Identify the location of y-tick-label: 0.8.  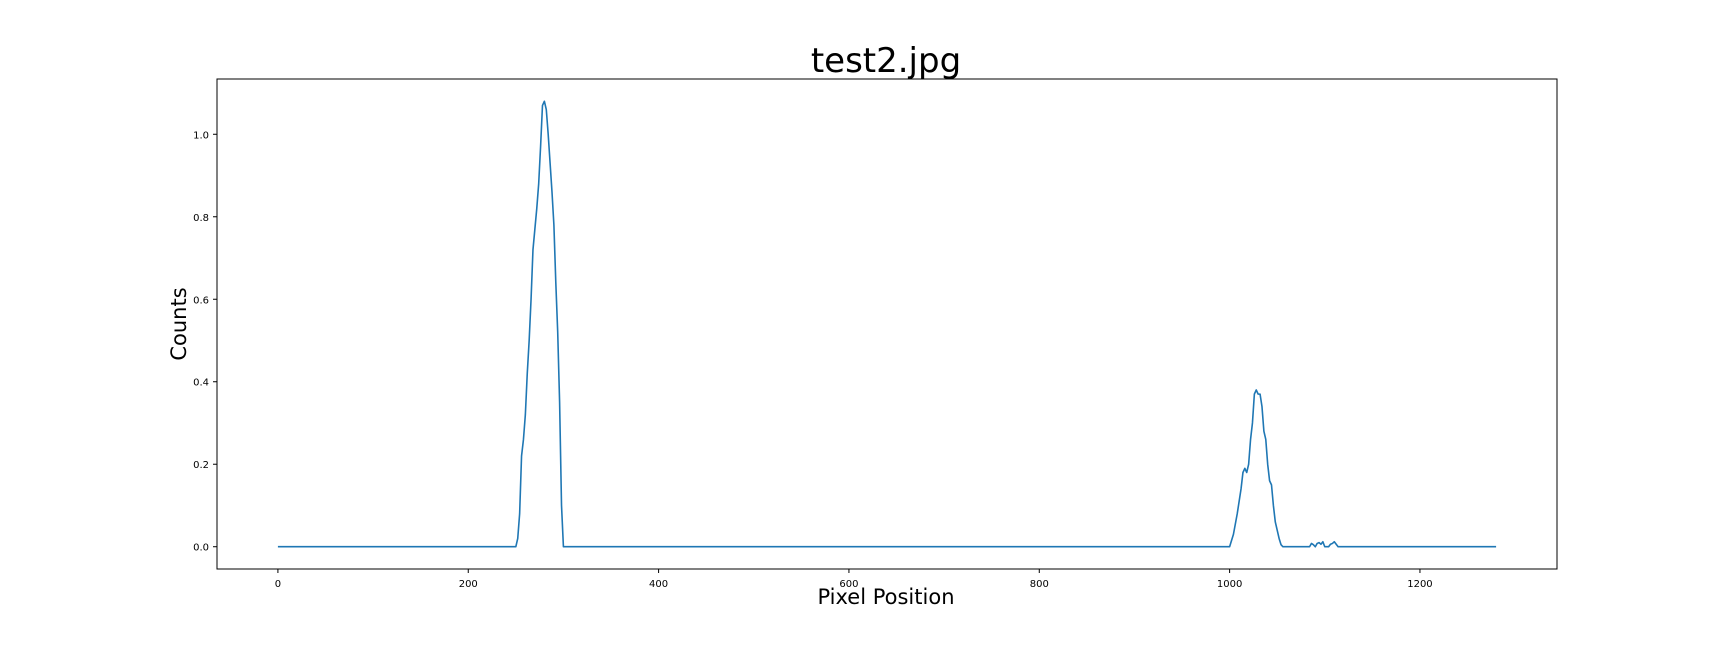
(201, 218).